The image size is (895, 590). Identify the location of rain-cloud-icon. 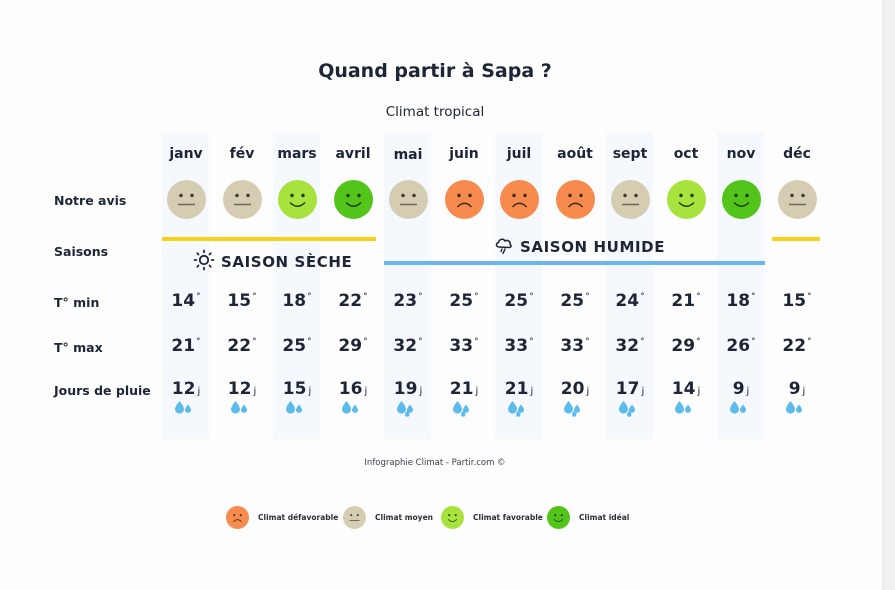
(504, 247).